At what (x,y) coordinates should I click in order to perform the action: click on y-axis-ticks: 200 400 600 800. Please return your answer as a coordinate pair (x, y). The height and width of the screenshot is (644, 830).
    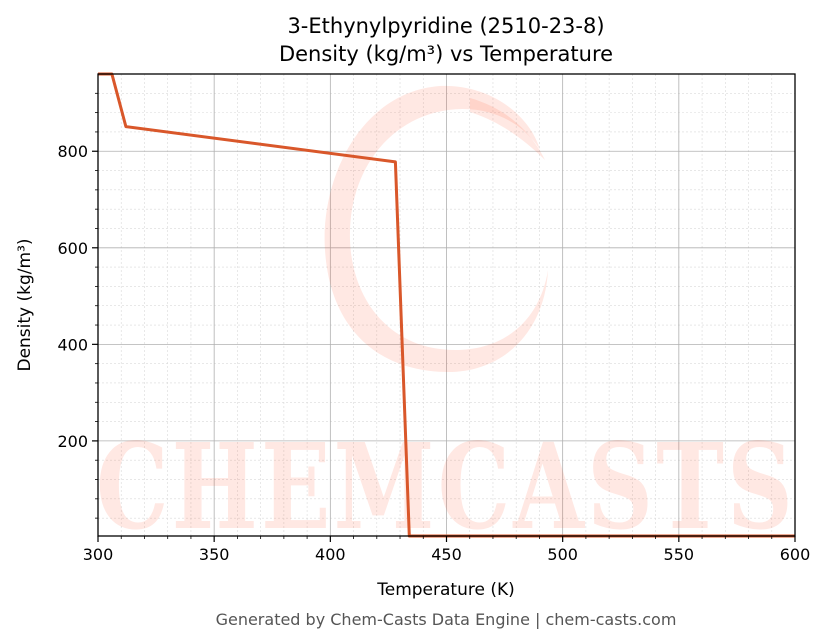
    Looking at the image, I should click on (77, 305).